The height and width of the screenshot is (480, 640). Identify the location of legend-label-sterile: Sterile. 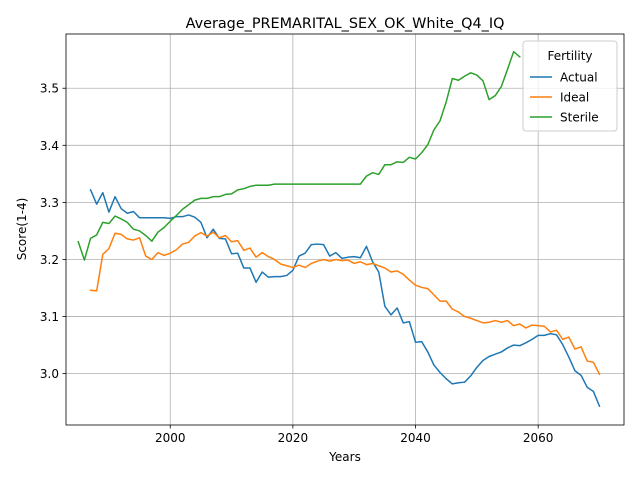
(579, 118).